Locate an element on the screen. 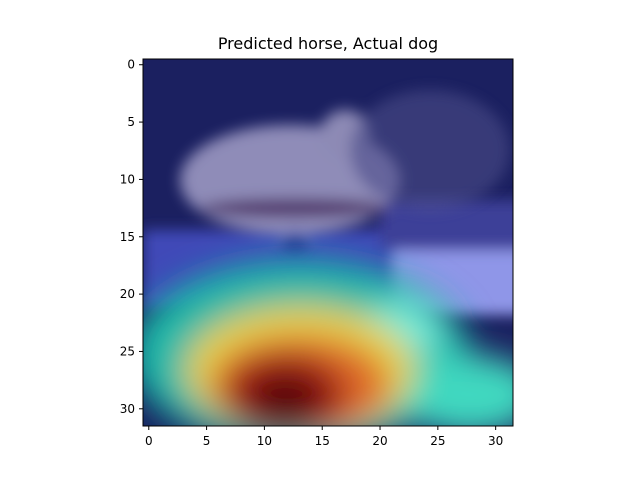 The height and width of the screenshot is (480, 640). y-tick-label: 0 is located at coordinates (131, 65).